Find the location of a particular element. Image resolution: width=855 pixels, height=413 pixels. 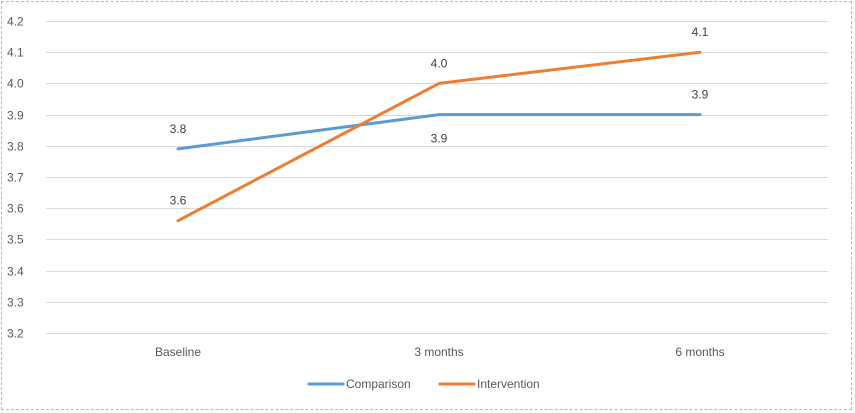

y-tick-label-4: 3.6 is located at coordinates (15, 209).